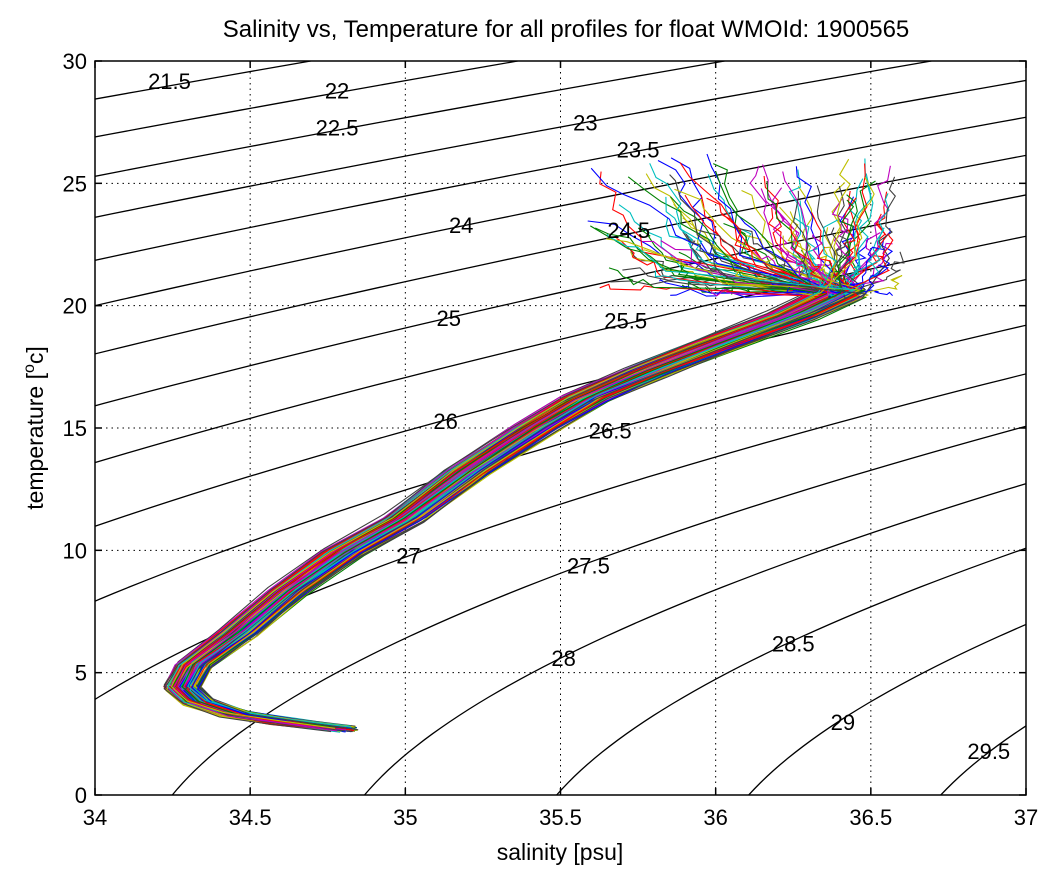 The width and height of the screenshot is (1050, 871). I want to click on density-contour-label: 28, so click(563, 658).